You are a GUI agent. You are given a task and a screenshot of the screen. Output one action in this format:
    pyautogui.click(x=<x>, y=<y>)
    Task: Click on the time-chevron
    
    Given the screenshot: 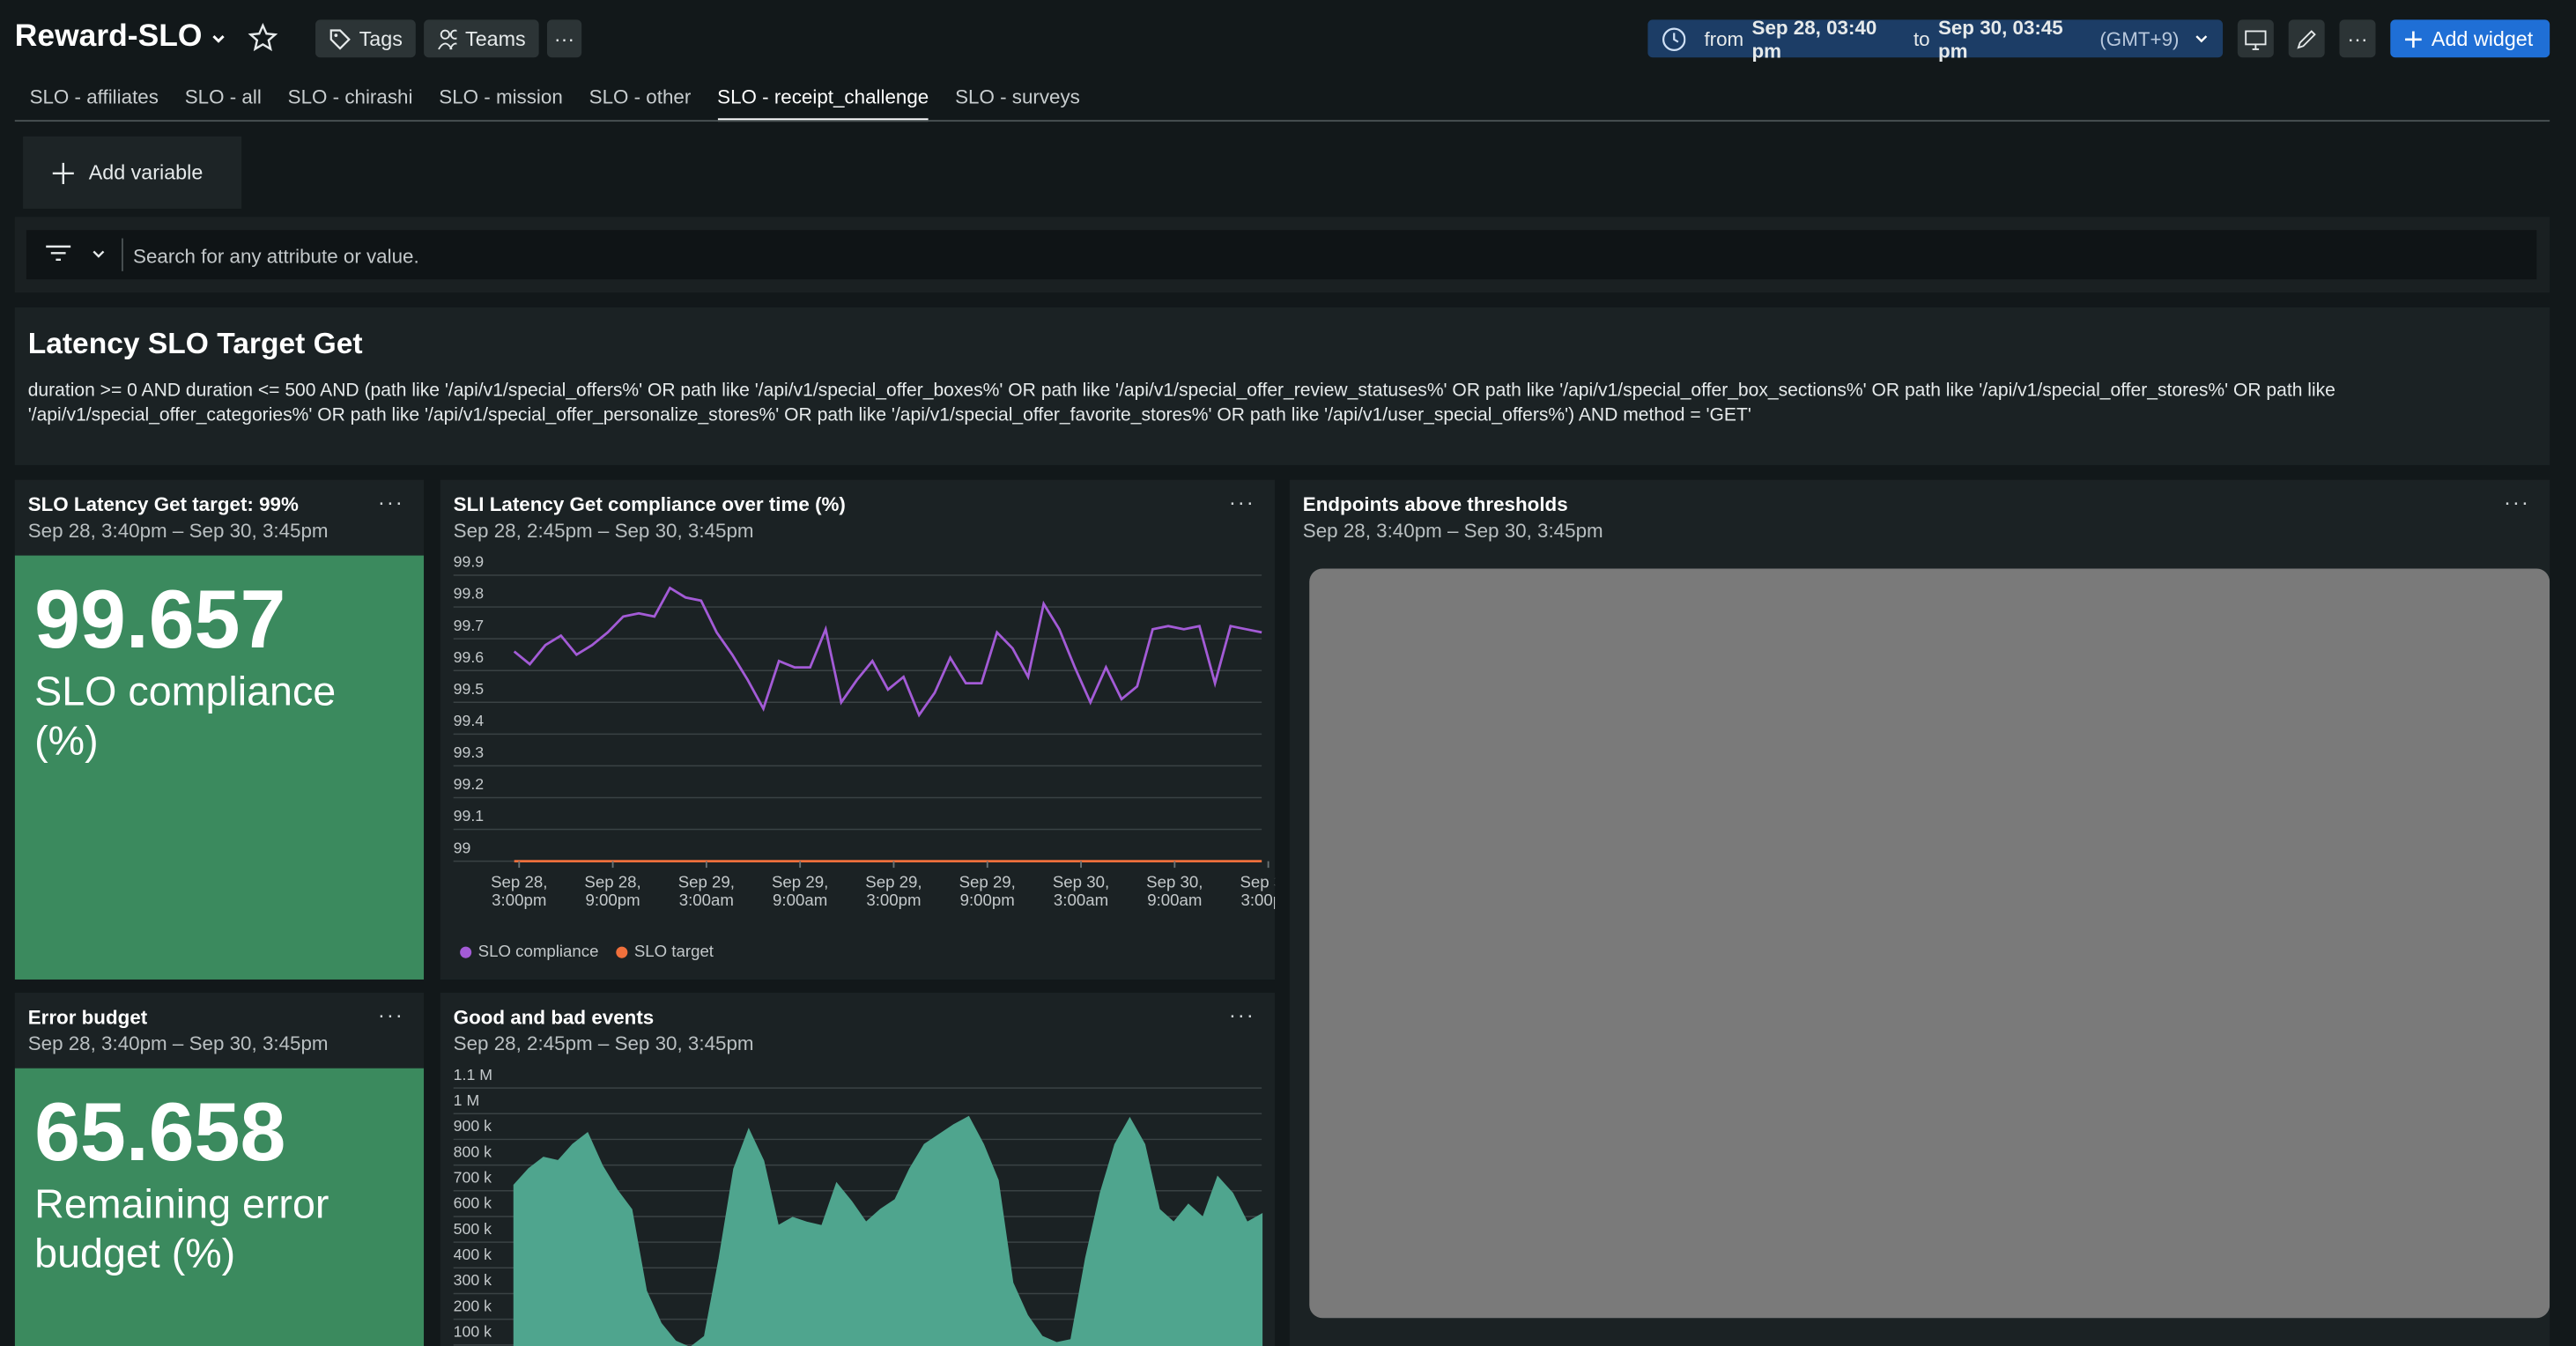 What is the action you would take?
    pyautogui.click(x=2202, y=38)
    